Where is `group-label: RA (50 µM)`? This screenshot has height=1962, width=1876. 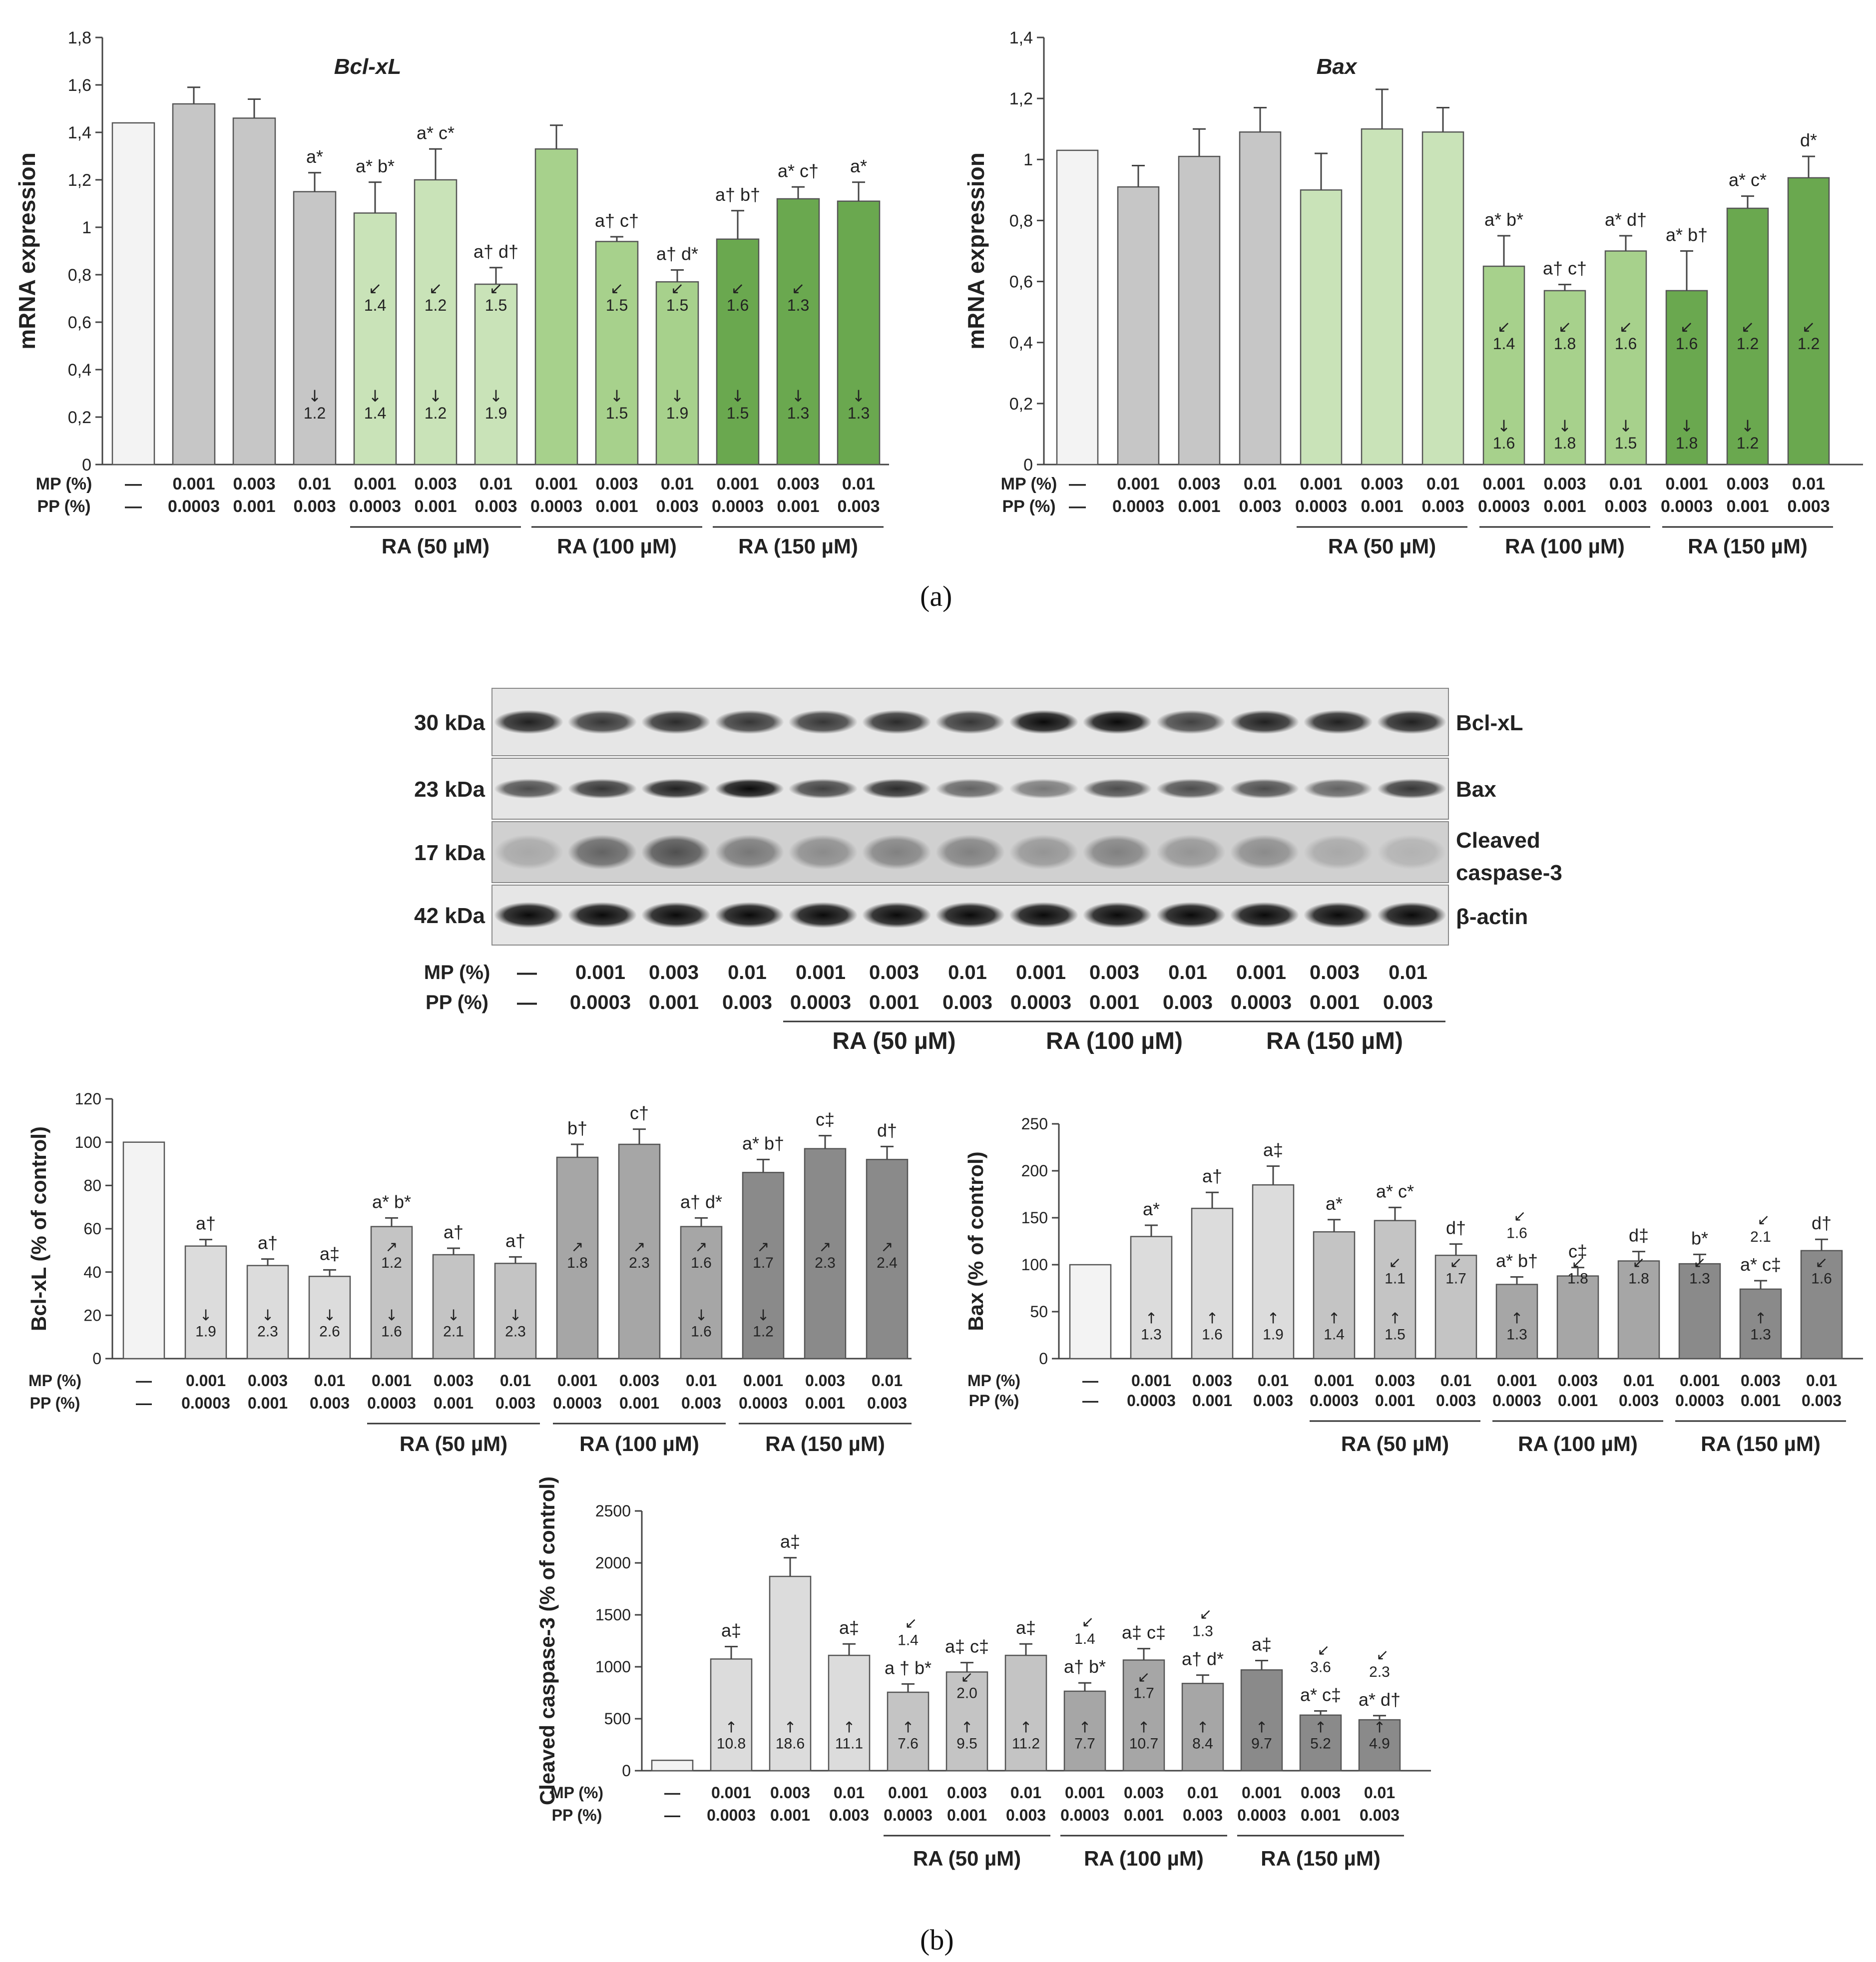
group-label: RA (50 µM) is located at coordinates (435, 546).